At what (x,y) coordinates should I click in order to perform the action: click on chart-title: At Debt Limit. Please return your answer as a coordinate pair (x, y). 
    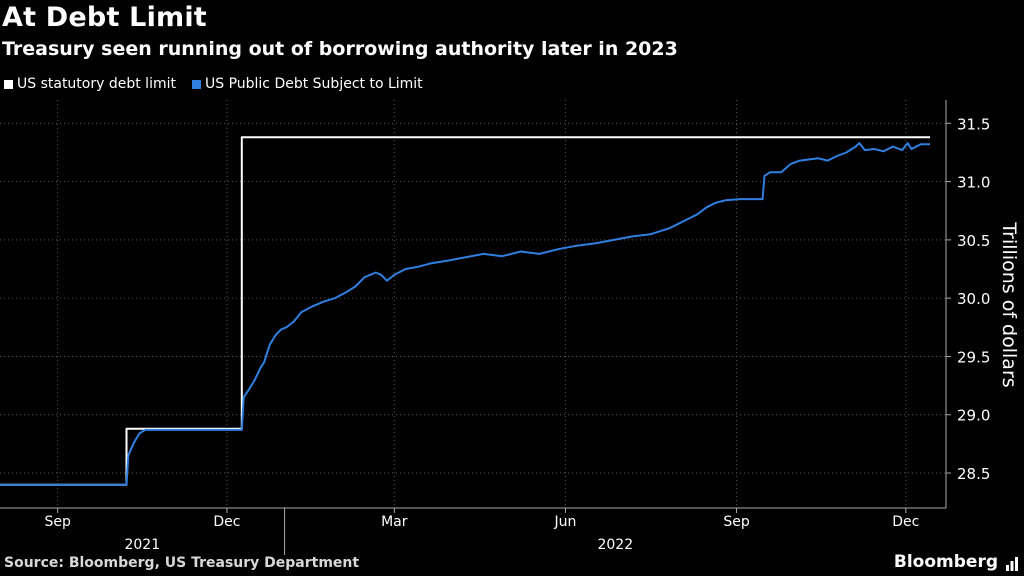
    Looking at the image, I should click on (104, 17).